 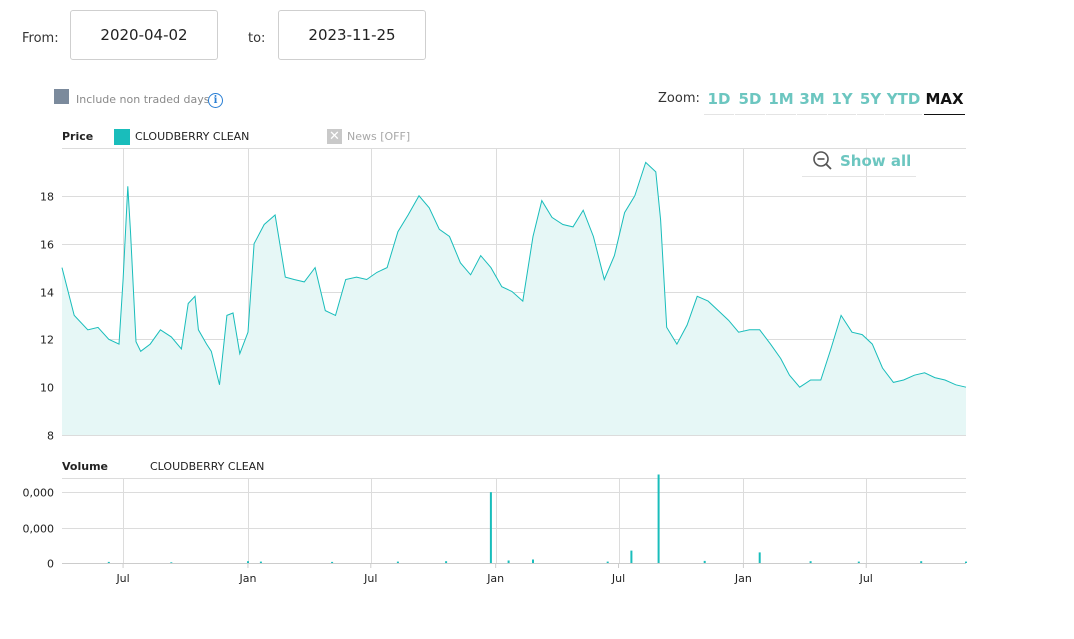 I want to click on zoom-ytd-button: YTD, so click(x=903, y=99).